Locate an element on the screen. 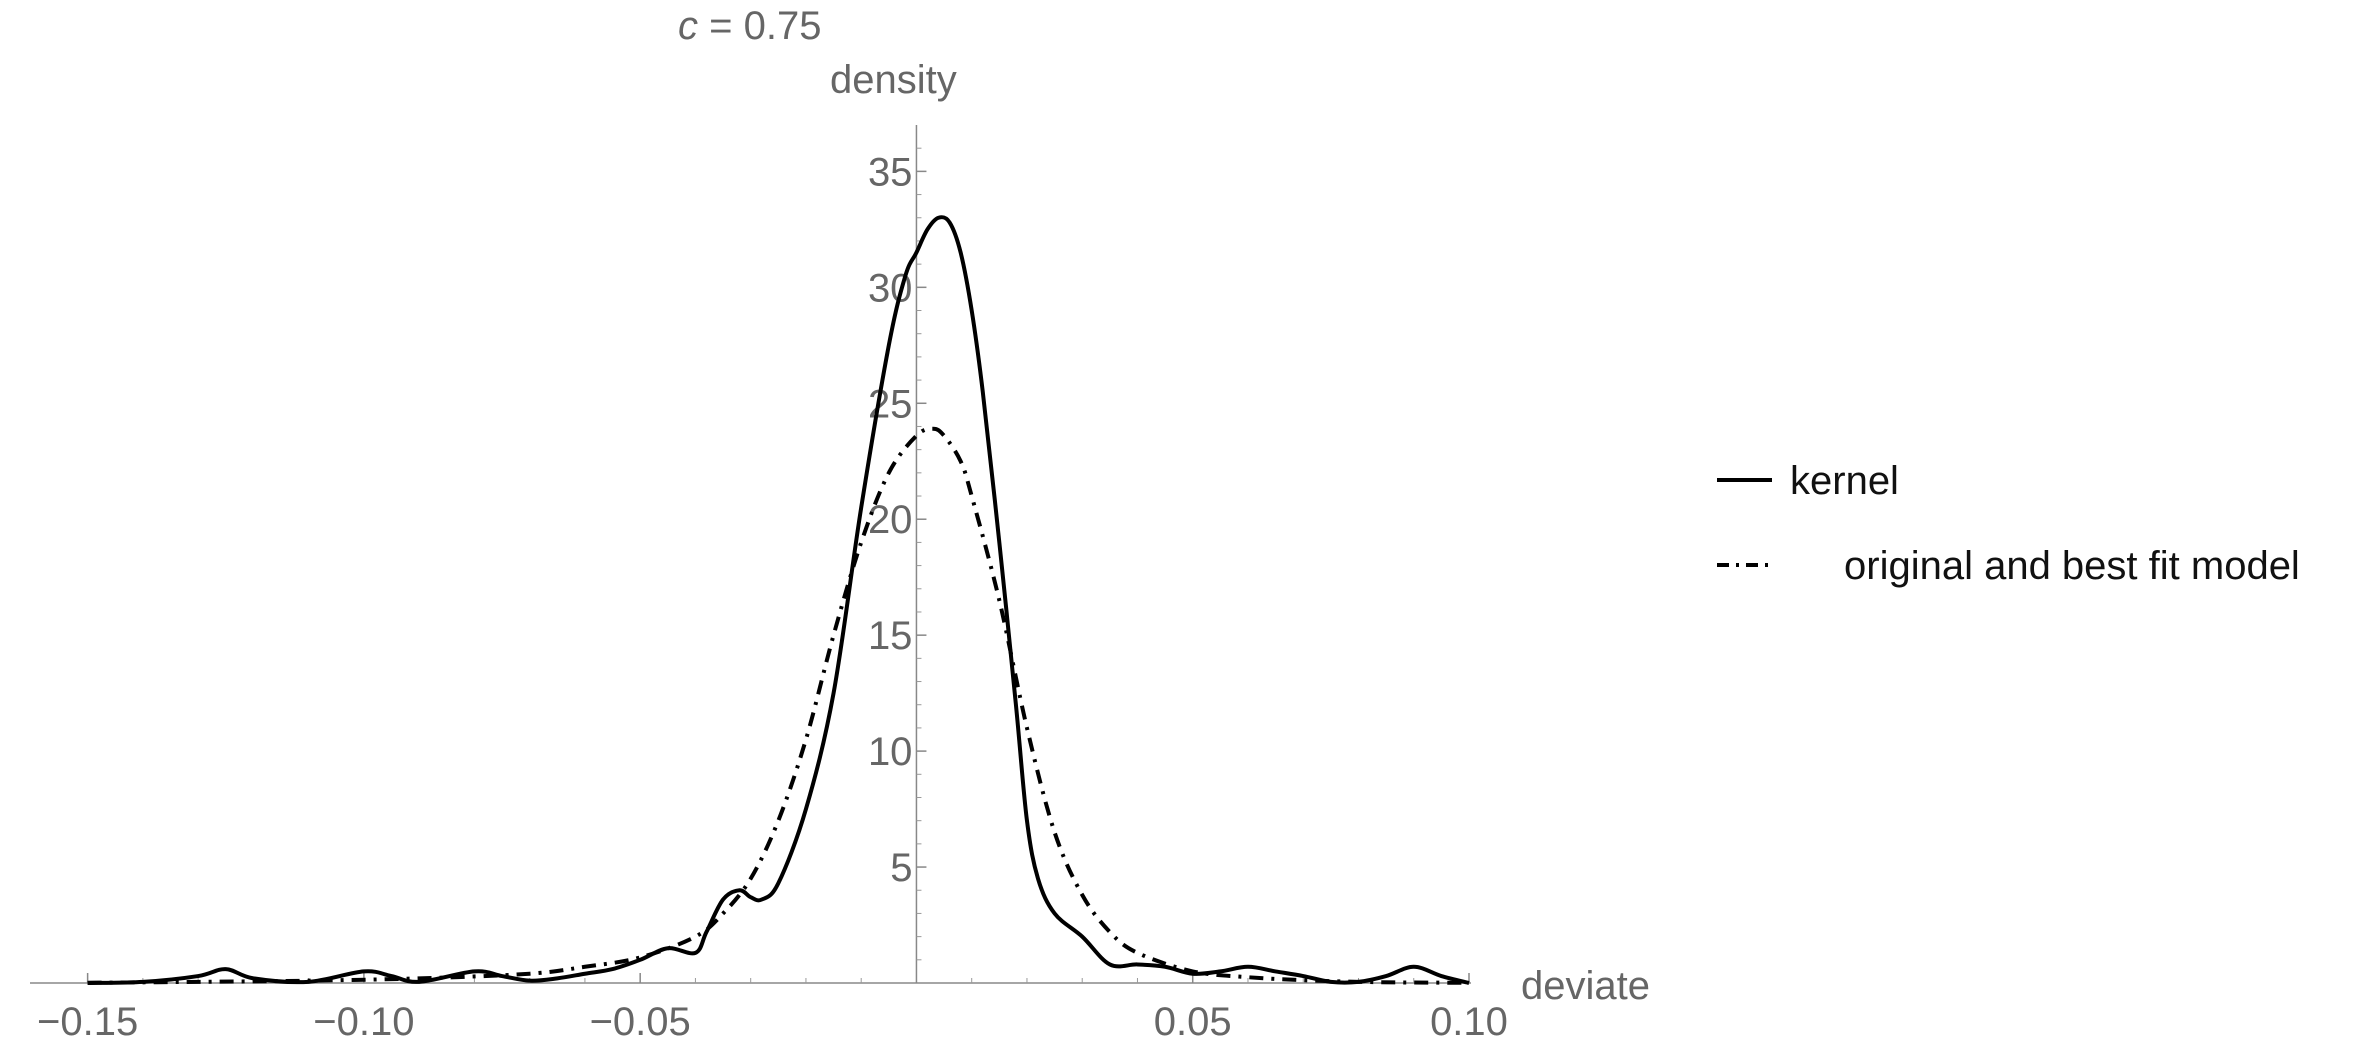  y-tick-label: 35 is located at coordinates (890, 172).